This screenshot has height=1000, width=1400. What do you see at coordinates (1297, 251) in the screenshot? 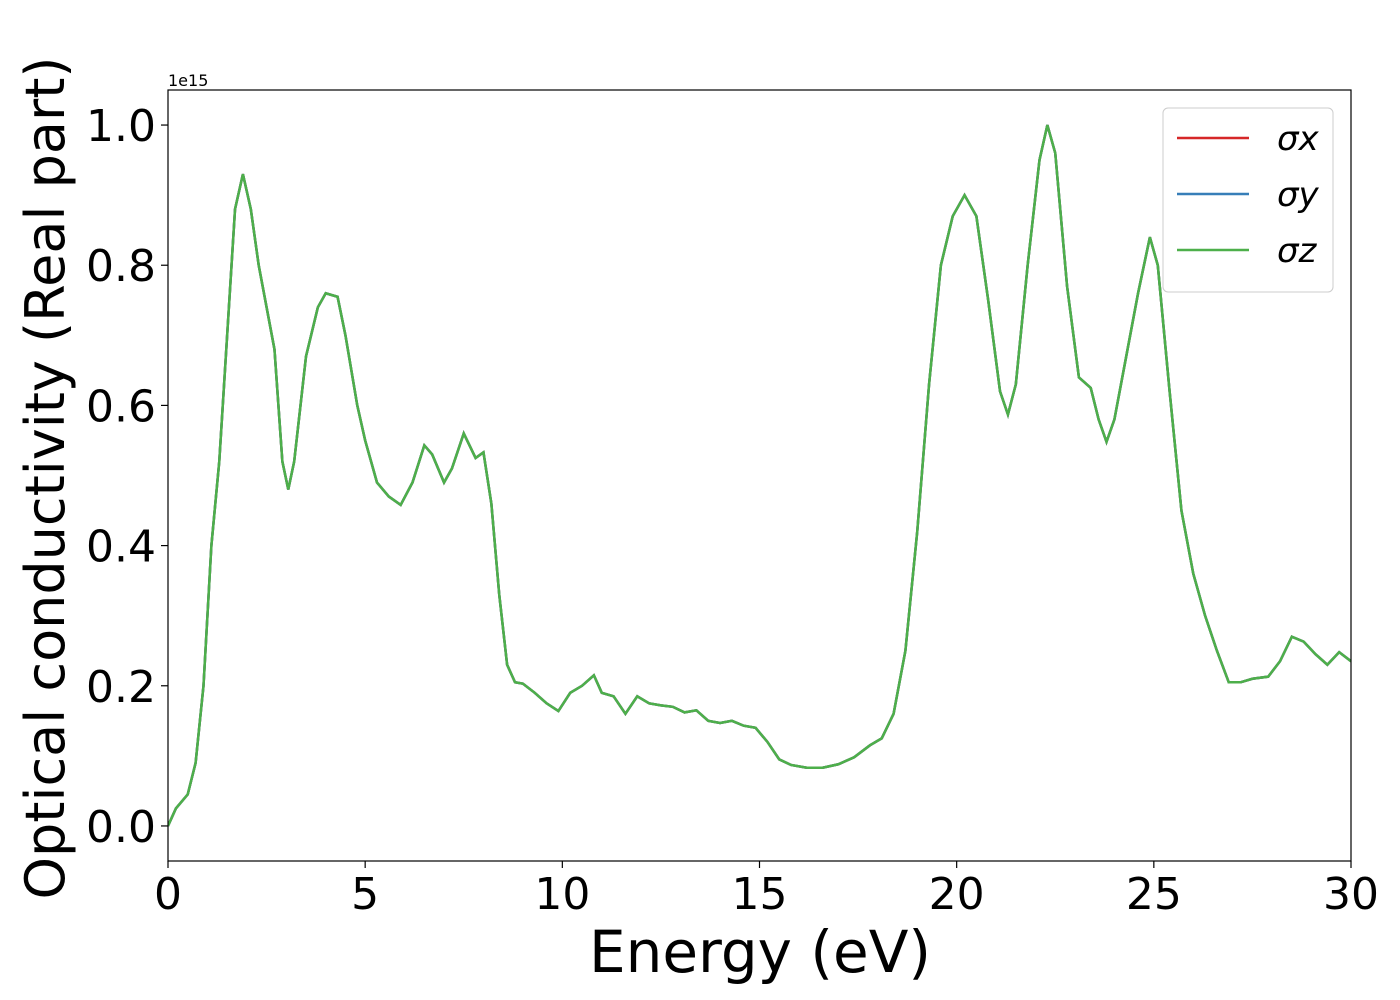
I see `legend-label: σz` at bounding box center [1297, 251].